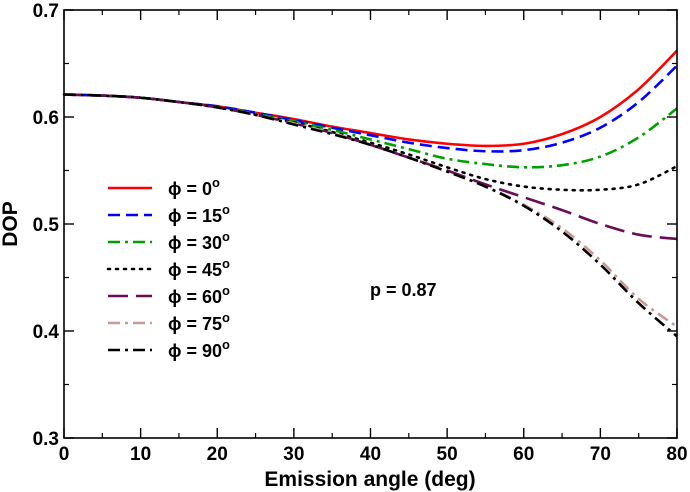  What do you see at coordinates (199, 295) in the screenshot?
I see `legend-label: ϕ = 60o` at bounding box center [199, 295].